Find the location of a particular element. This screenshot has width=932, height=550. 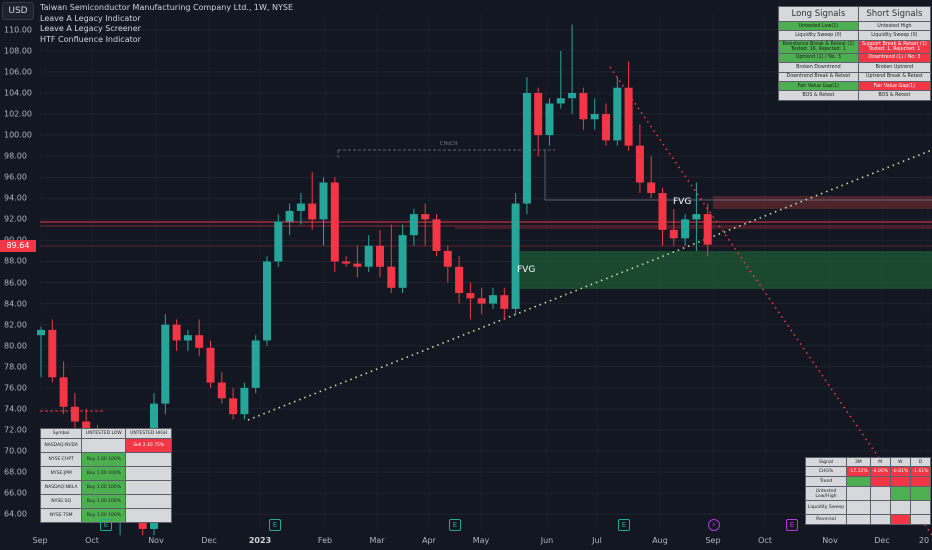

screener-symbol-cell: NASDAQ:NKLA is located at coordinates (61, 487).